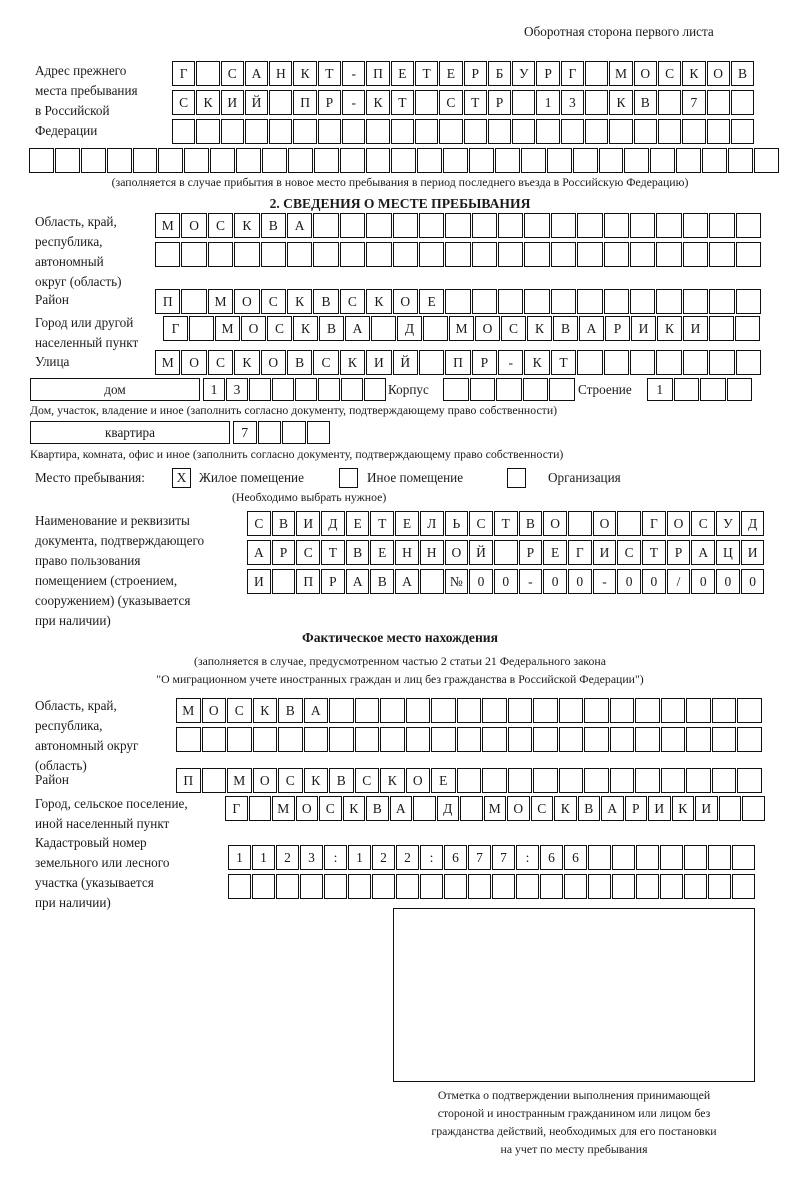  Describe the element at coordinates (456, 581) in the screenshot. I see `comb-cell: №` at that location.